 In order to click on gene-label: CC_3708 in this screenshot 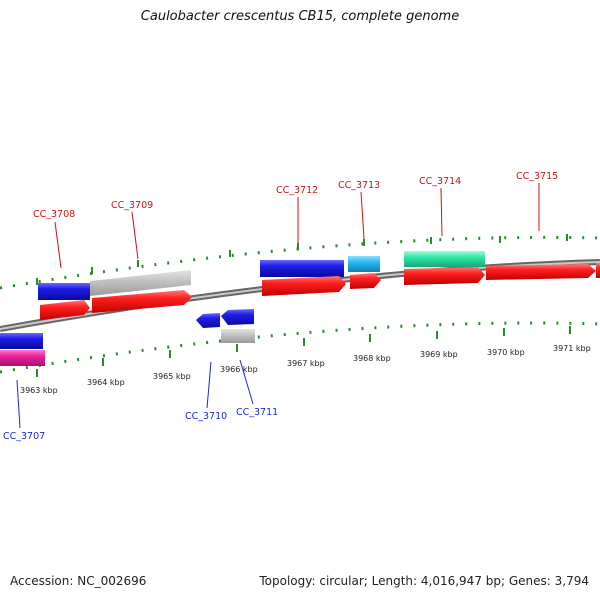, I will do `click(54, 214)`.